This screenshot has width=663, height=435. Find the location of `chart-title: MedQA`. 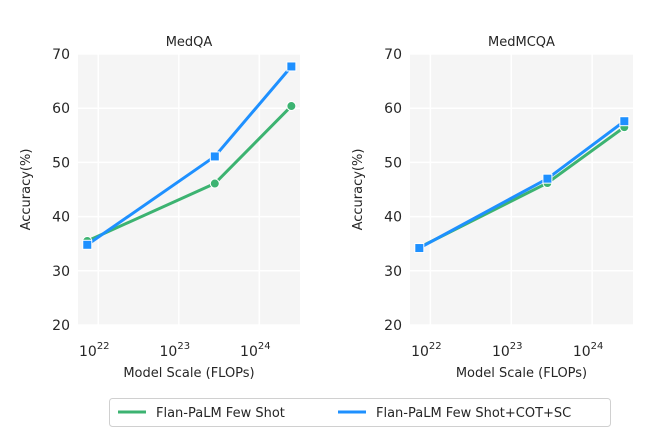

chart-title: MedQA is located at coordinates (189, 42).